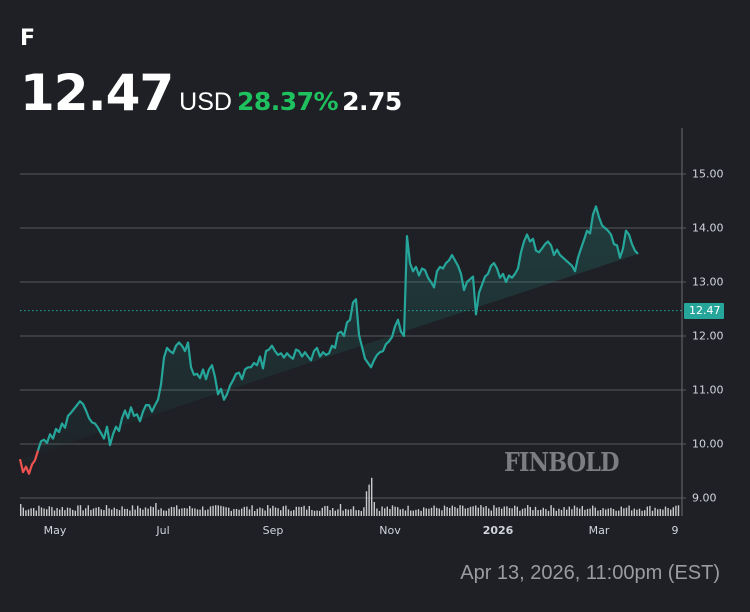 This screenshot has width=750, height=612. I want to click on price-axis-label: 10.00, so click(708, 444).